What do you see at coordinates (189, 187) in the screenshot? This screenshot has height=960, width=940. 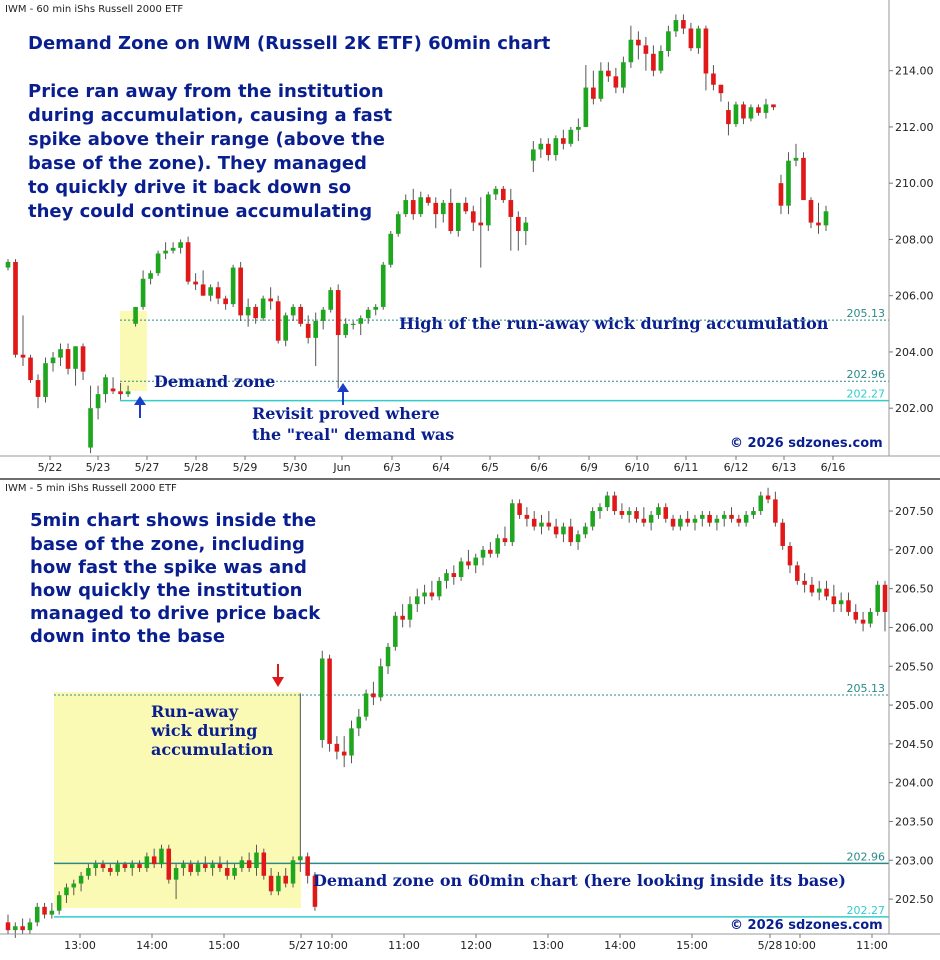 I see `top-note-line-5: to quickly drive it back down so` at bounding box center [189, 187].